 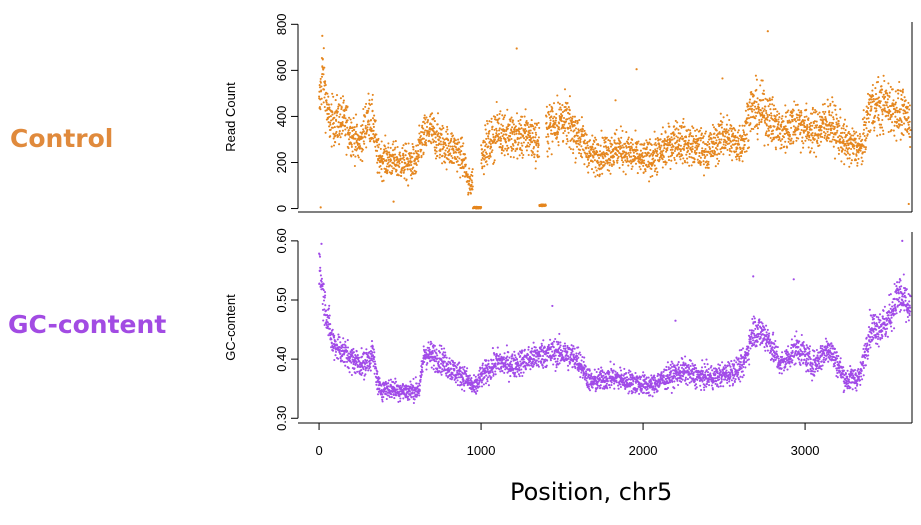 What do you see at coordinates (481, 450) in the screenshot?
I see `x-tick-label: 1000` at bounding box center [481, 450].